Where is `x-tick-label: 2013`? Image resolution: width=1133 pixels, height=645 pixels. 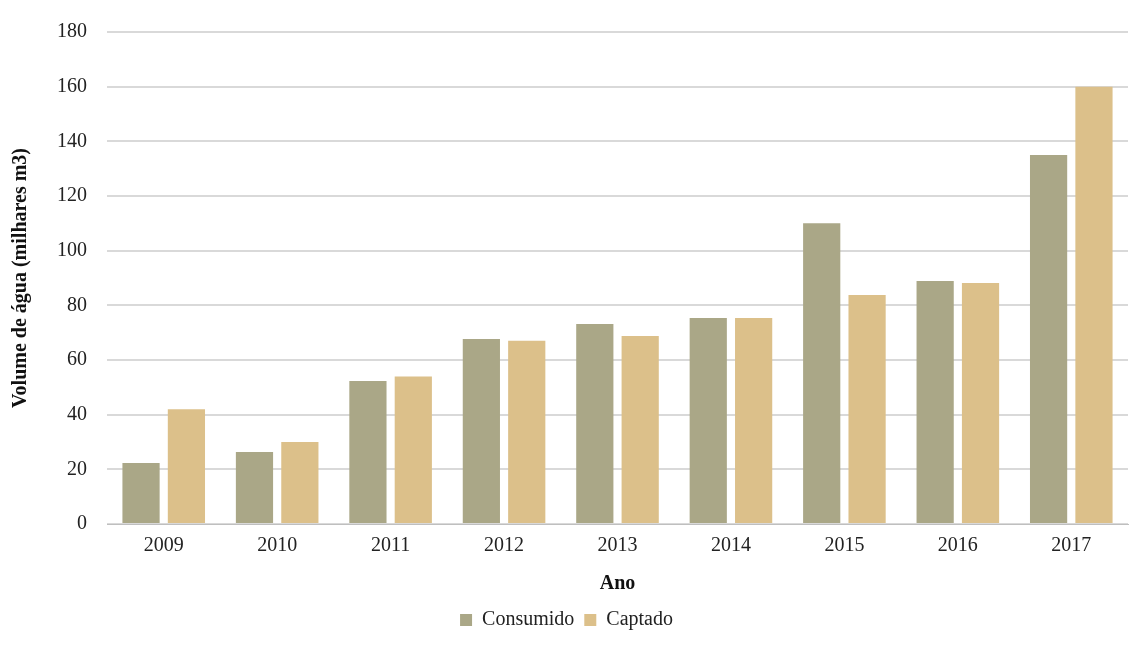
x-tick-label: 2013 is located at coordinates (617, 544).